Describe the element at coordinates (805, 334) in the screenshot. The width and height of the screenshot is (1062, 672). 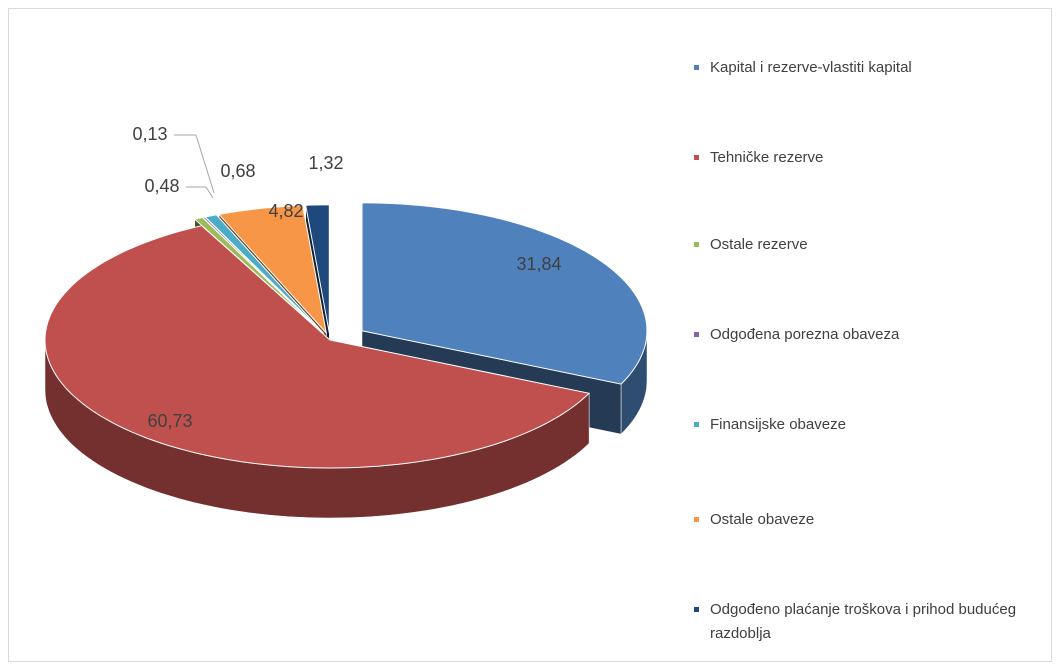
I see `legend-label: Odgođena porezna obaveza` at that location.